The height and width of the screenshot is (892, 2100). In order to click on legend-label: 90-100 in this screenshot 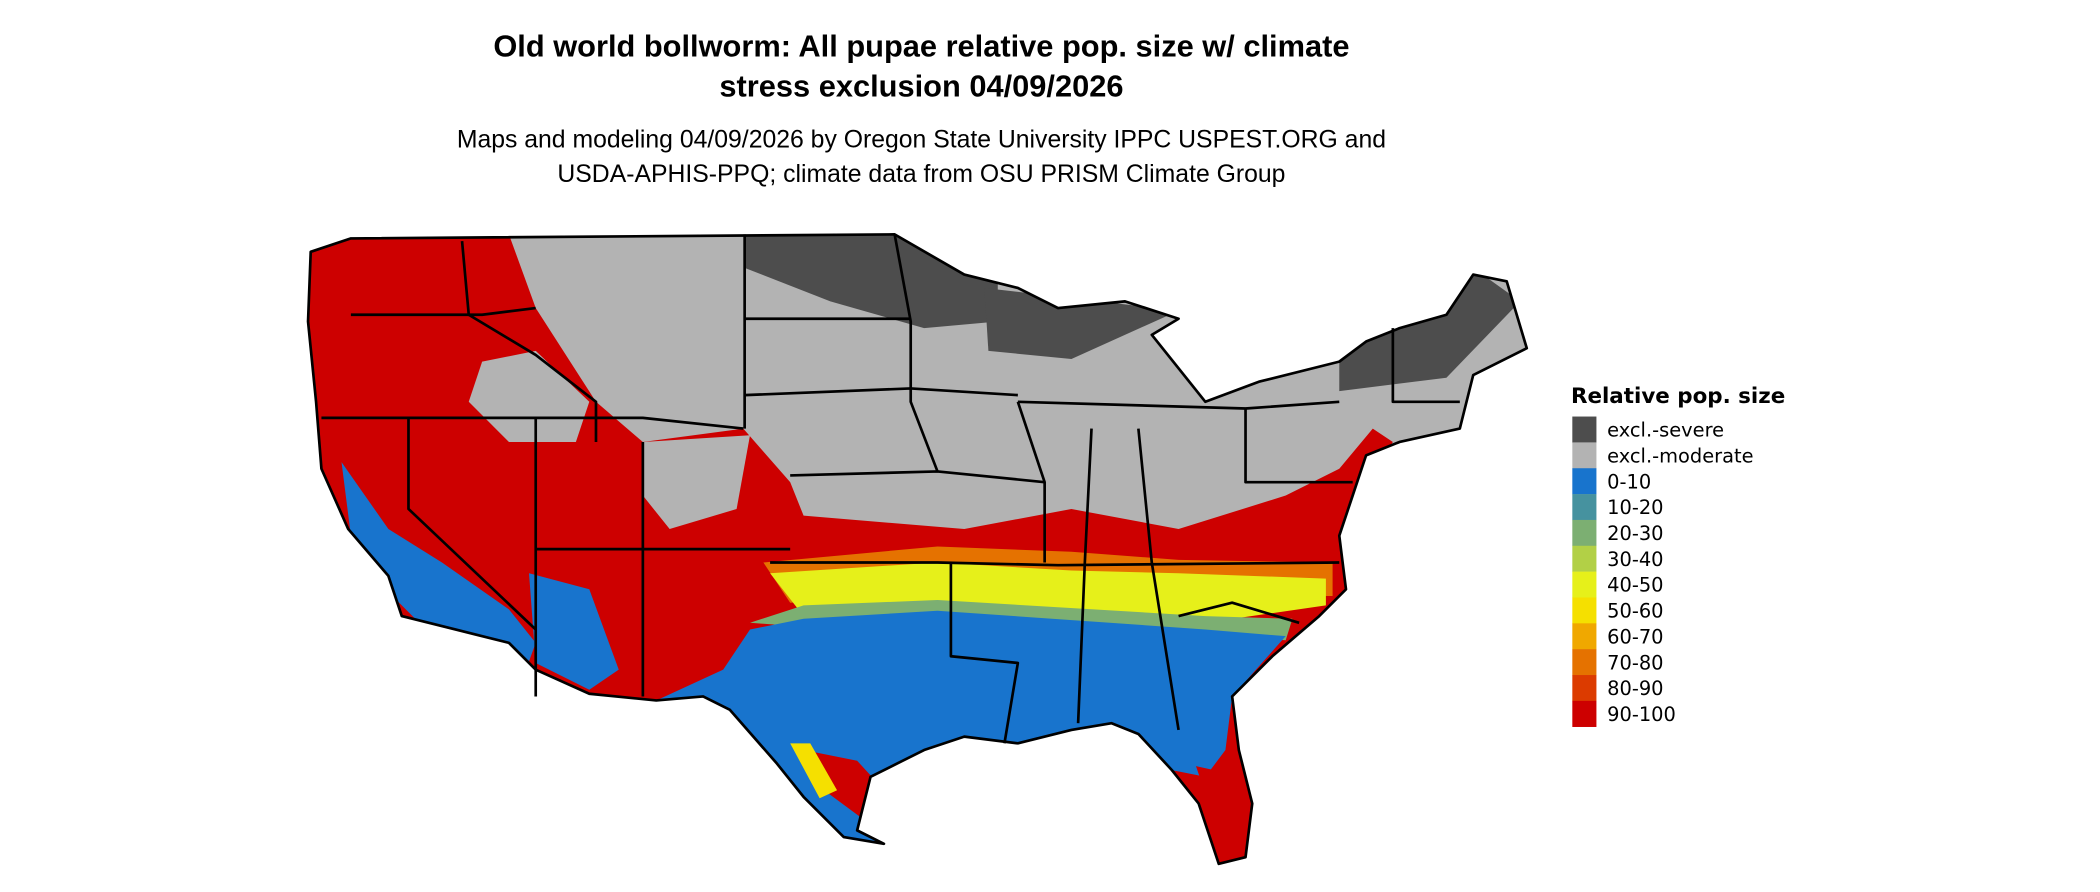, I will do `click(1641, 714)`.